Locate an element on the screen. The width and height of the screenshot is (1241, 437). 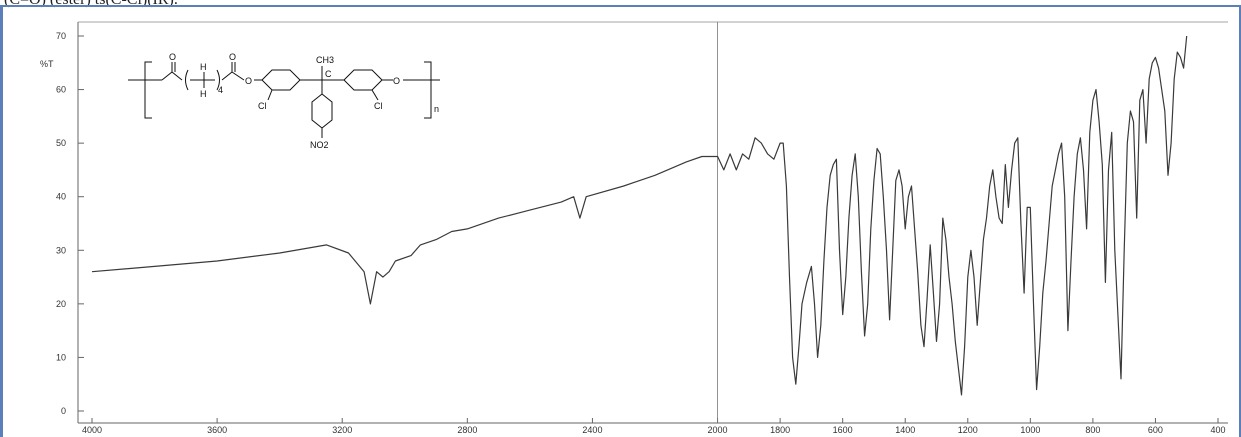
y-tick-label: 70 is located at coordinates (61, 36).